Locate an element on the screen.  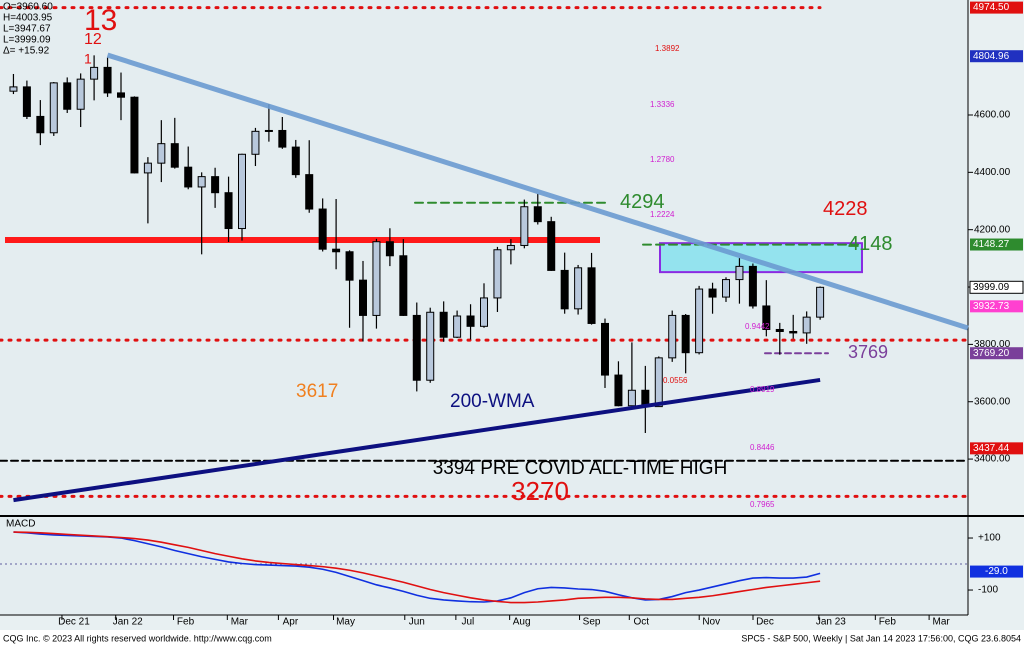
level-label: 4148 is located at coordinates (870, 244).